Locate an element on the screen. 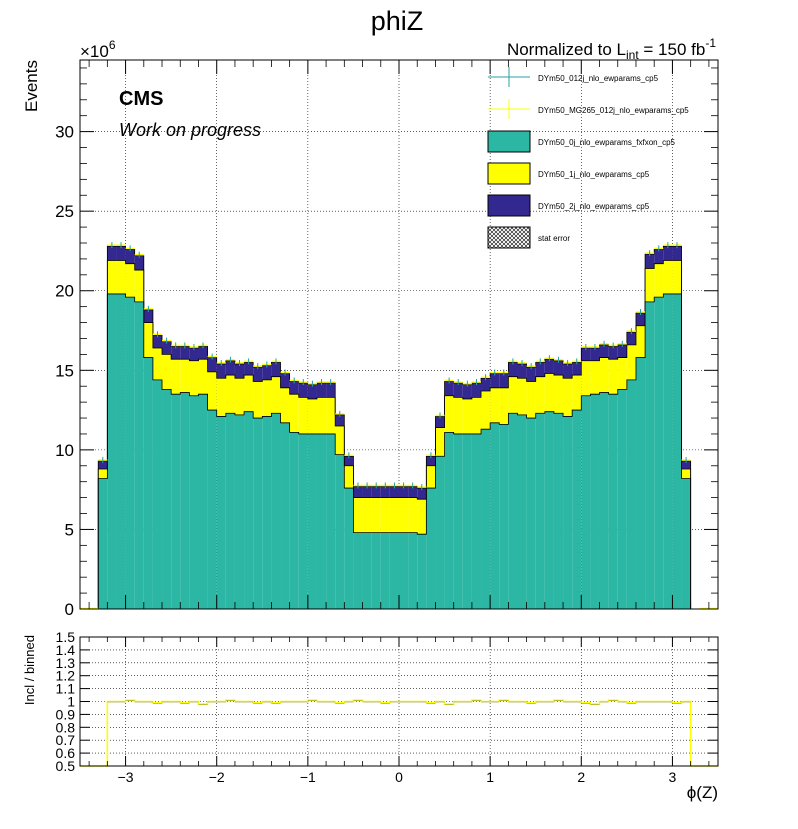  y-tick-label: 15 is located at coordinates (64, 370).